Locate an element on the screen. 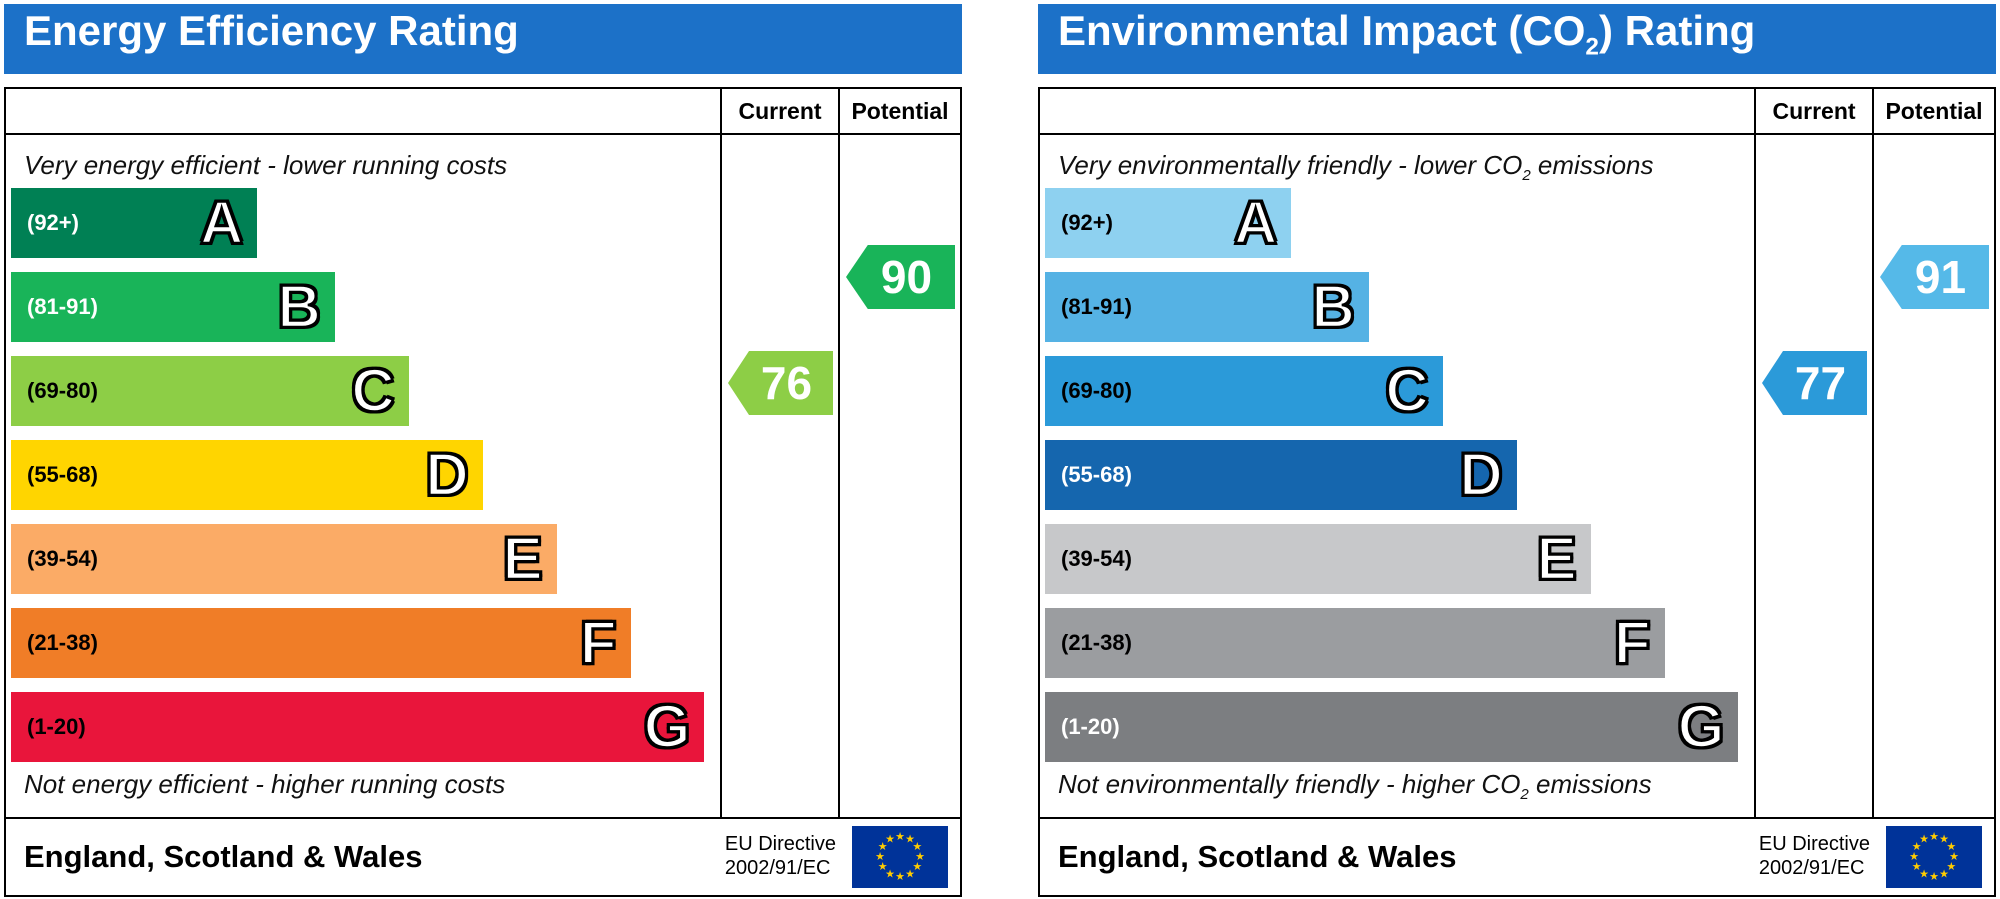  band-a: (92+) A is located at coordinates (134, 223).